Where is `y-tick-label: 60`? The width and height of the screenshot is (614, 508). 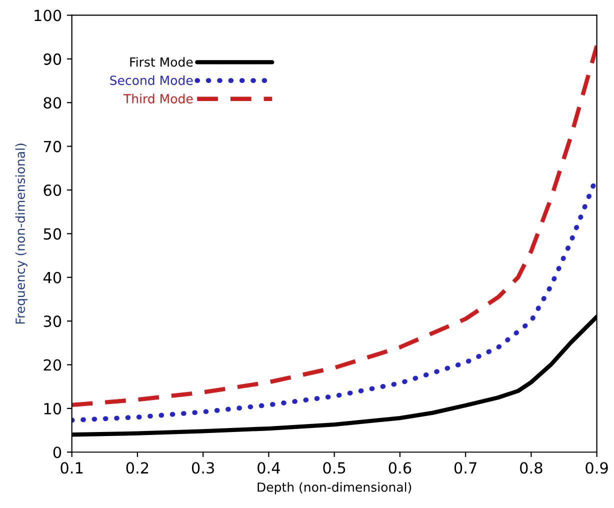
y-tick-label: 60 is located at coordinates (53, 190).